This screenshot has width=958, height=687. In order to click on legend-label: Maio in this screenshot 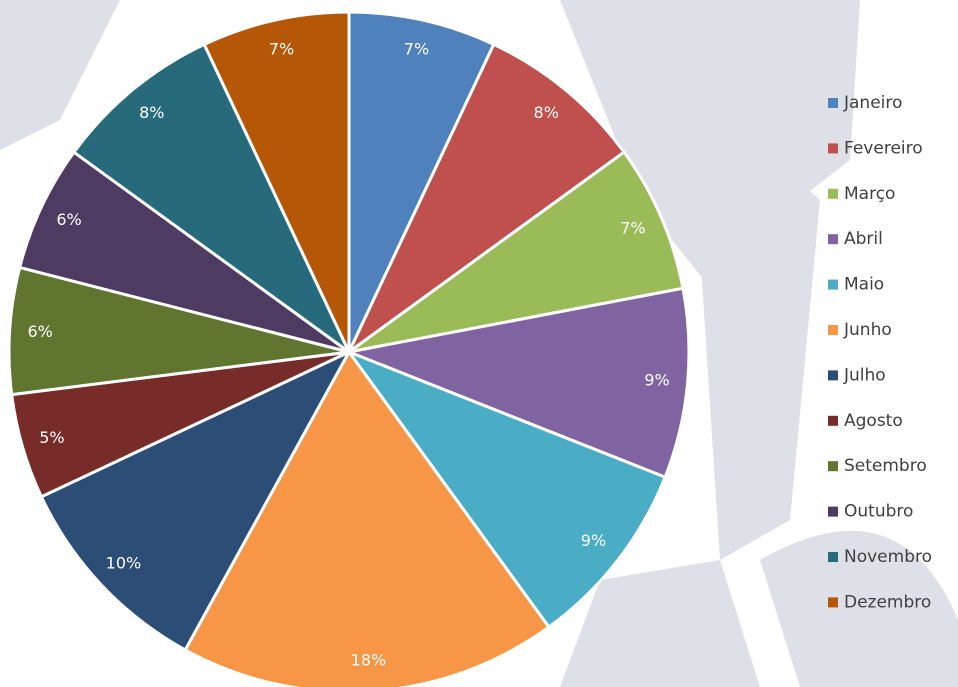, I will do `click(864, 285)`.